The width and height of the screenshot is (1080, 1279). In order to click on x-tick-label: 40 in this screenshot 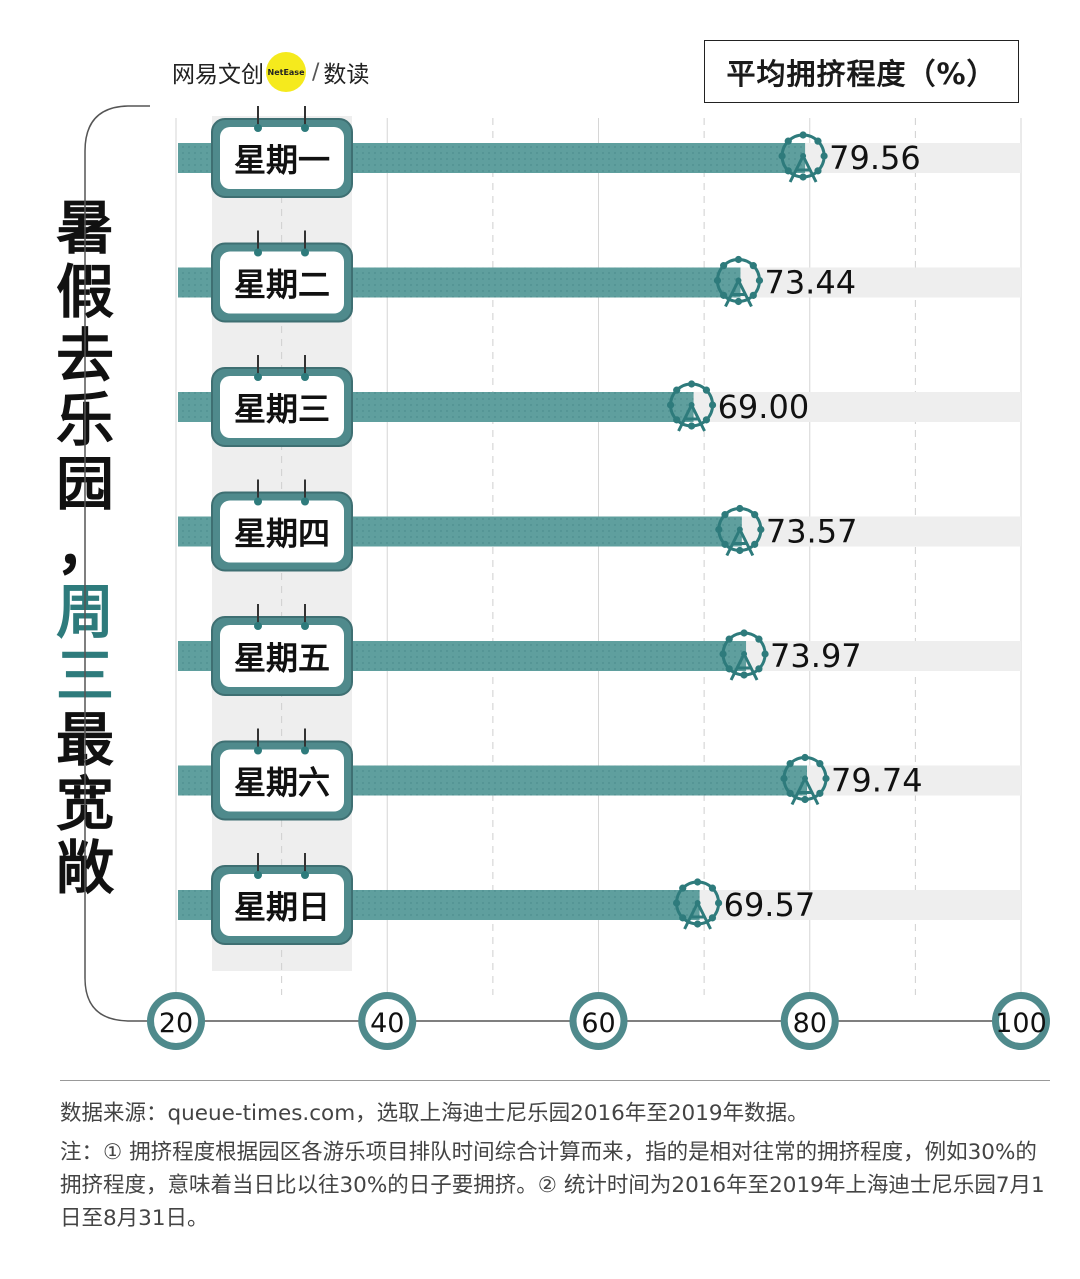, I will do `click(387, 1023)`.